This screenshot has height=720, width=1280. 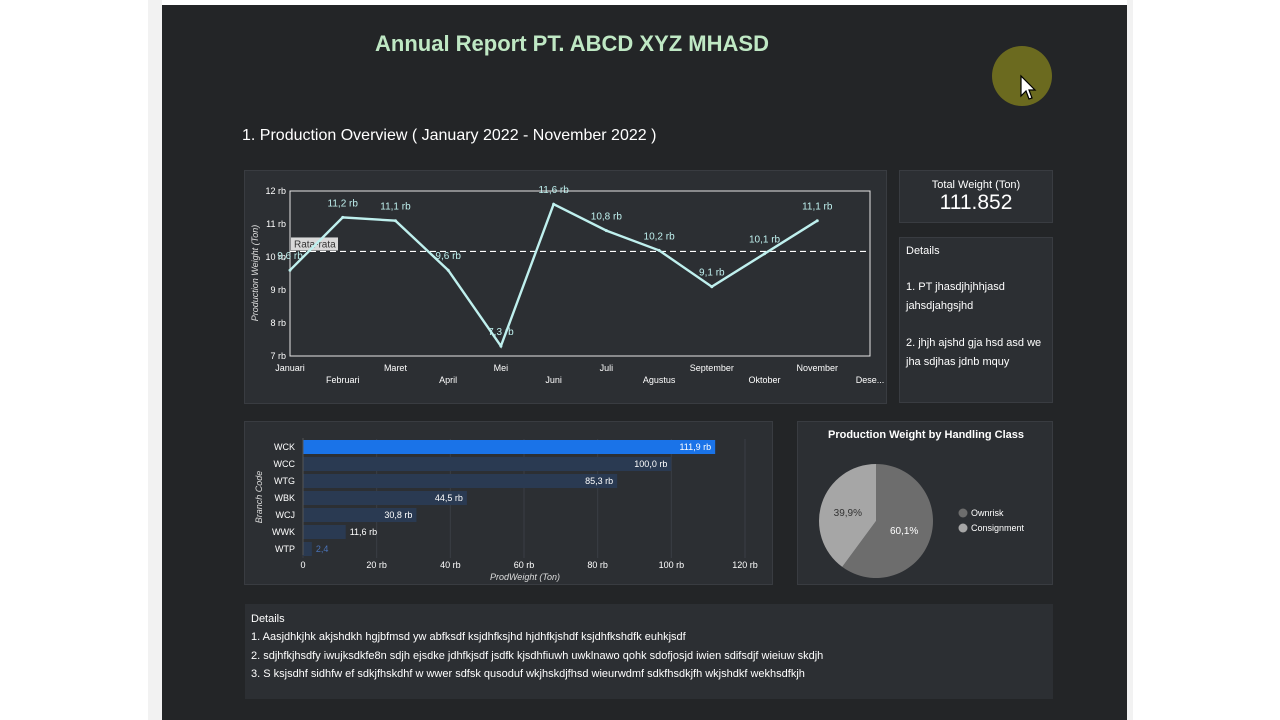 What do you see at coordinates (286, 515) in the screenshot?
I see `bar-category-label: WCJ` at bounding box center [286, 515].